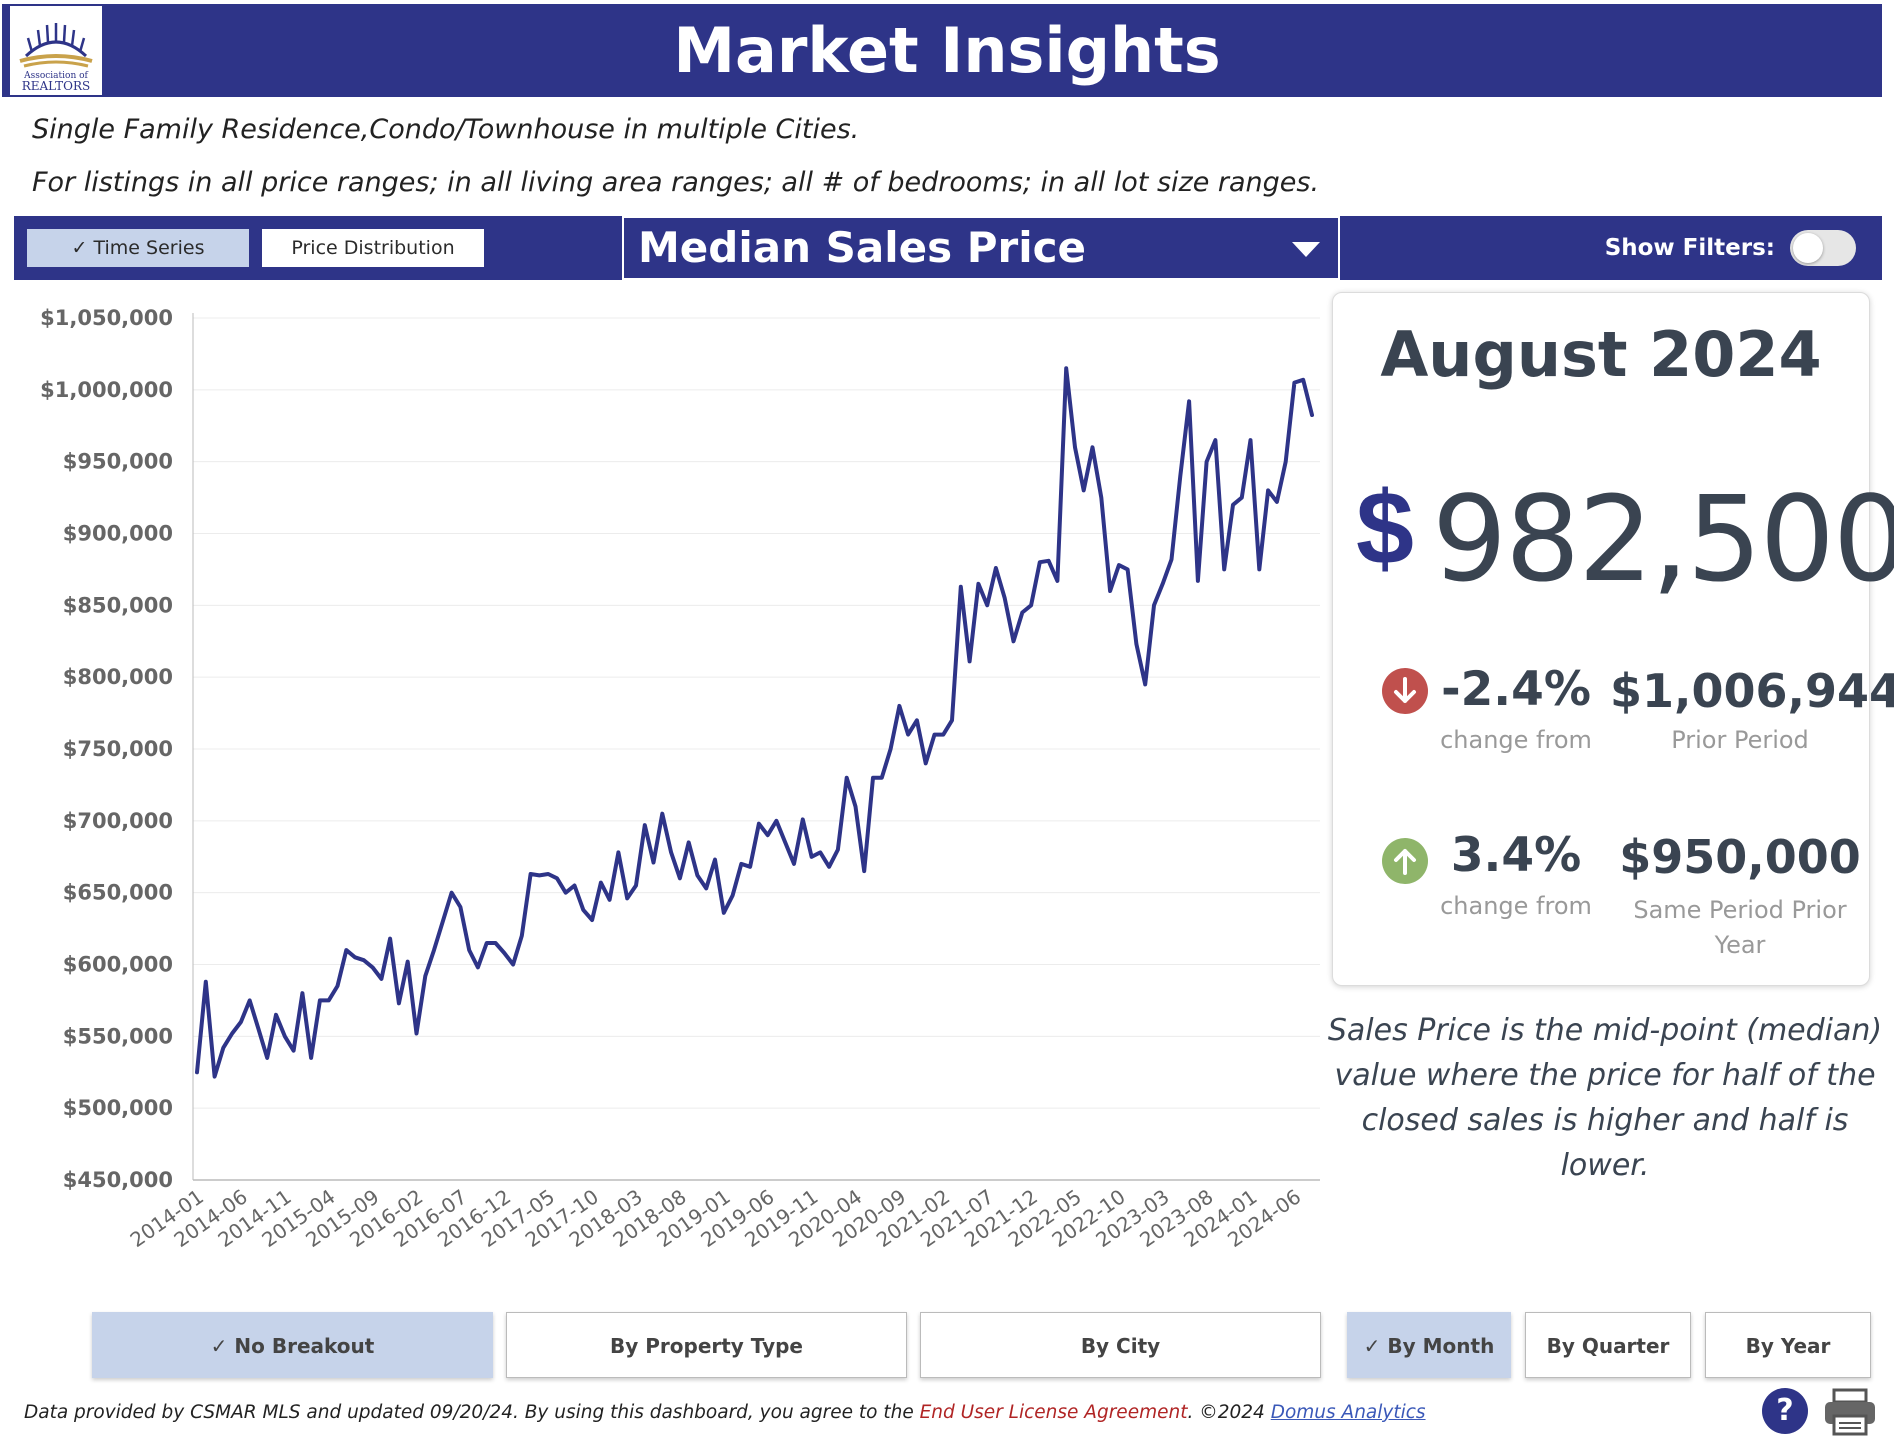 The image size is (1894, 1442). I want to click on header-bar, so click(942, 50).